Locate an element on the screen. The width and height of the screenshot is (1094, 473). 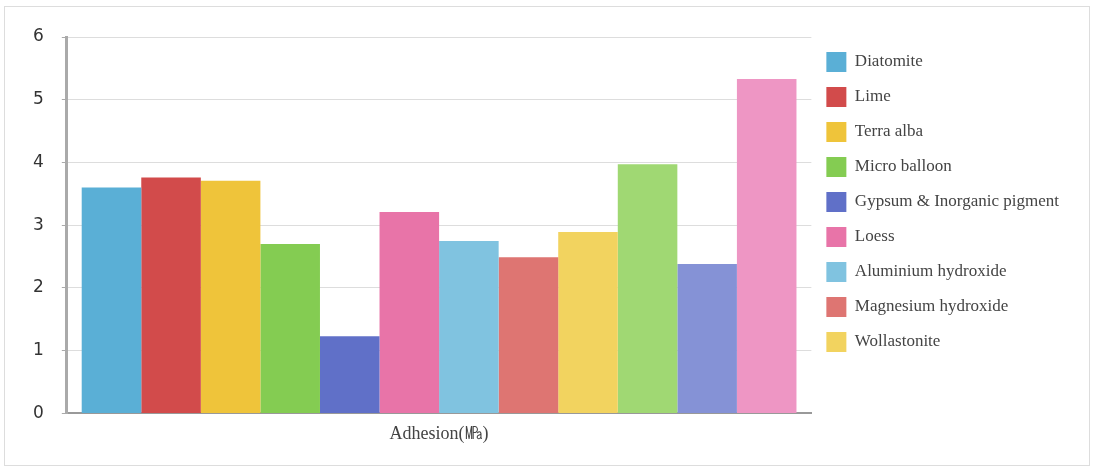
y-tick-label: 4 is located at coordinates (38, 160).